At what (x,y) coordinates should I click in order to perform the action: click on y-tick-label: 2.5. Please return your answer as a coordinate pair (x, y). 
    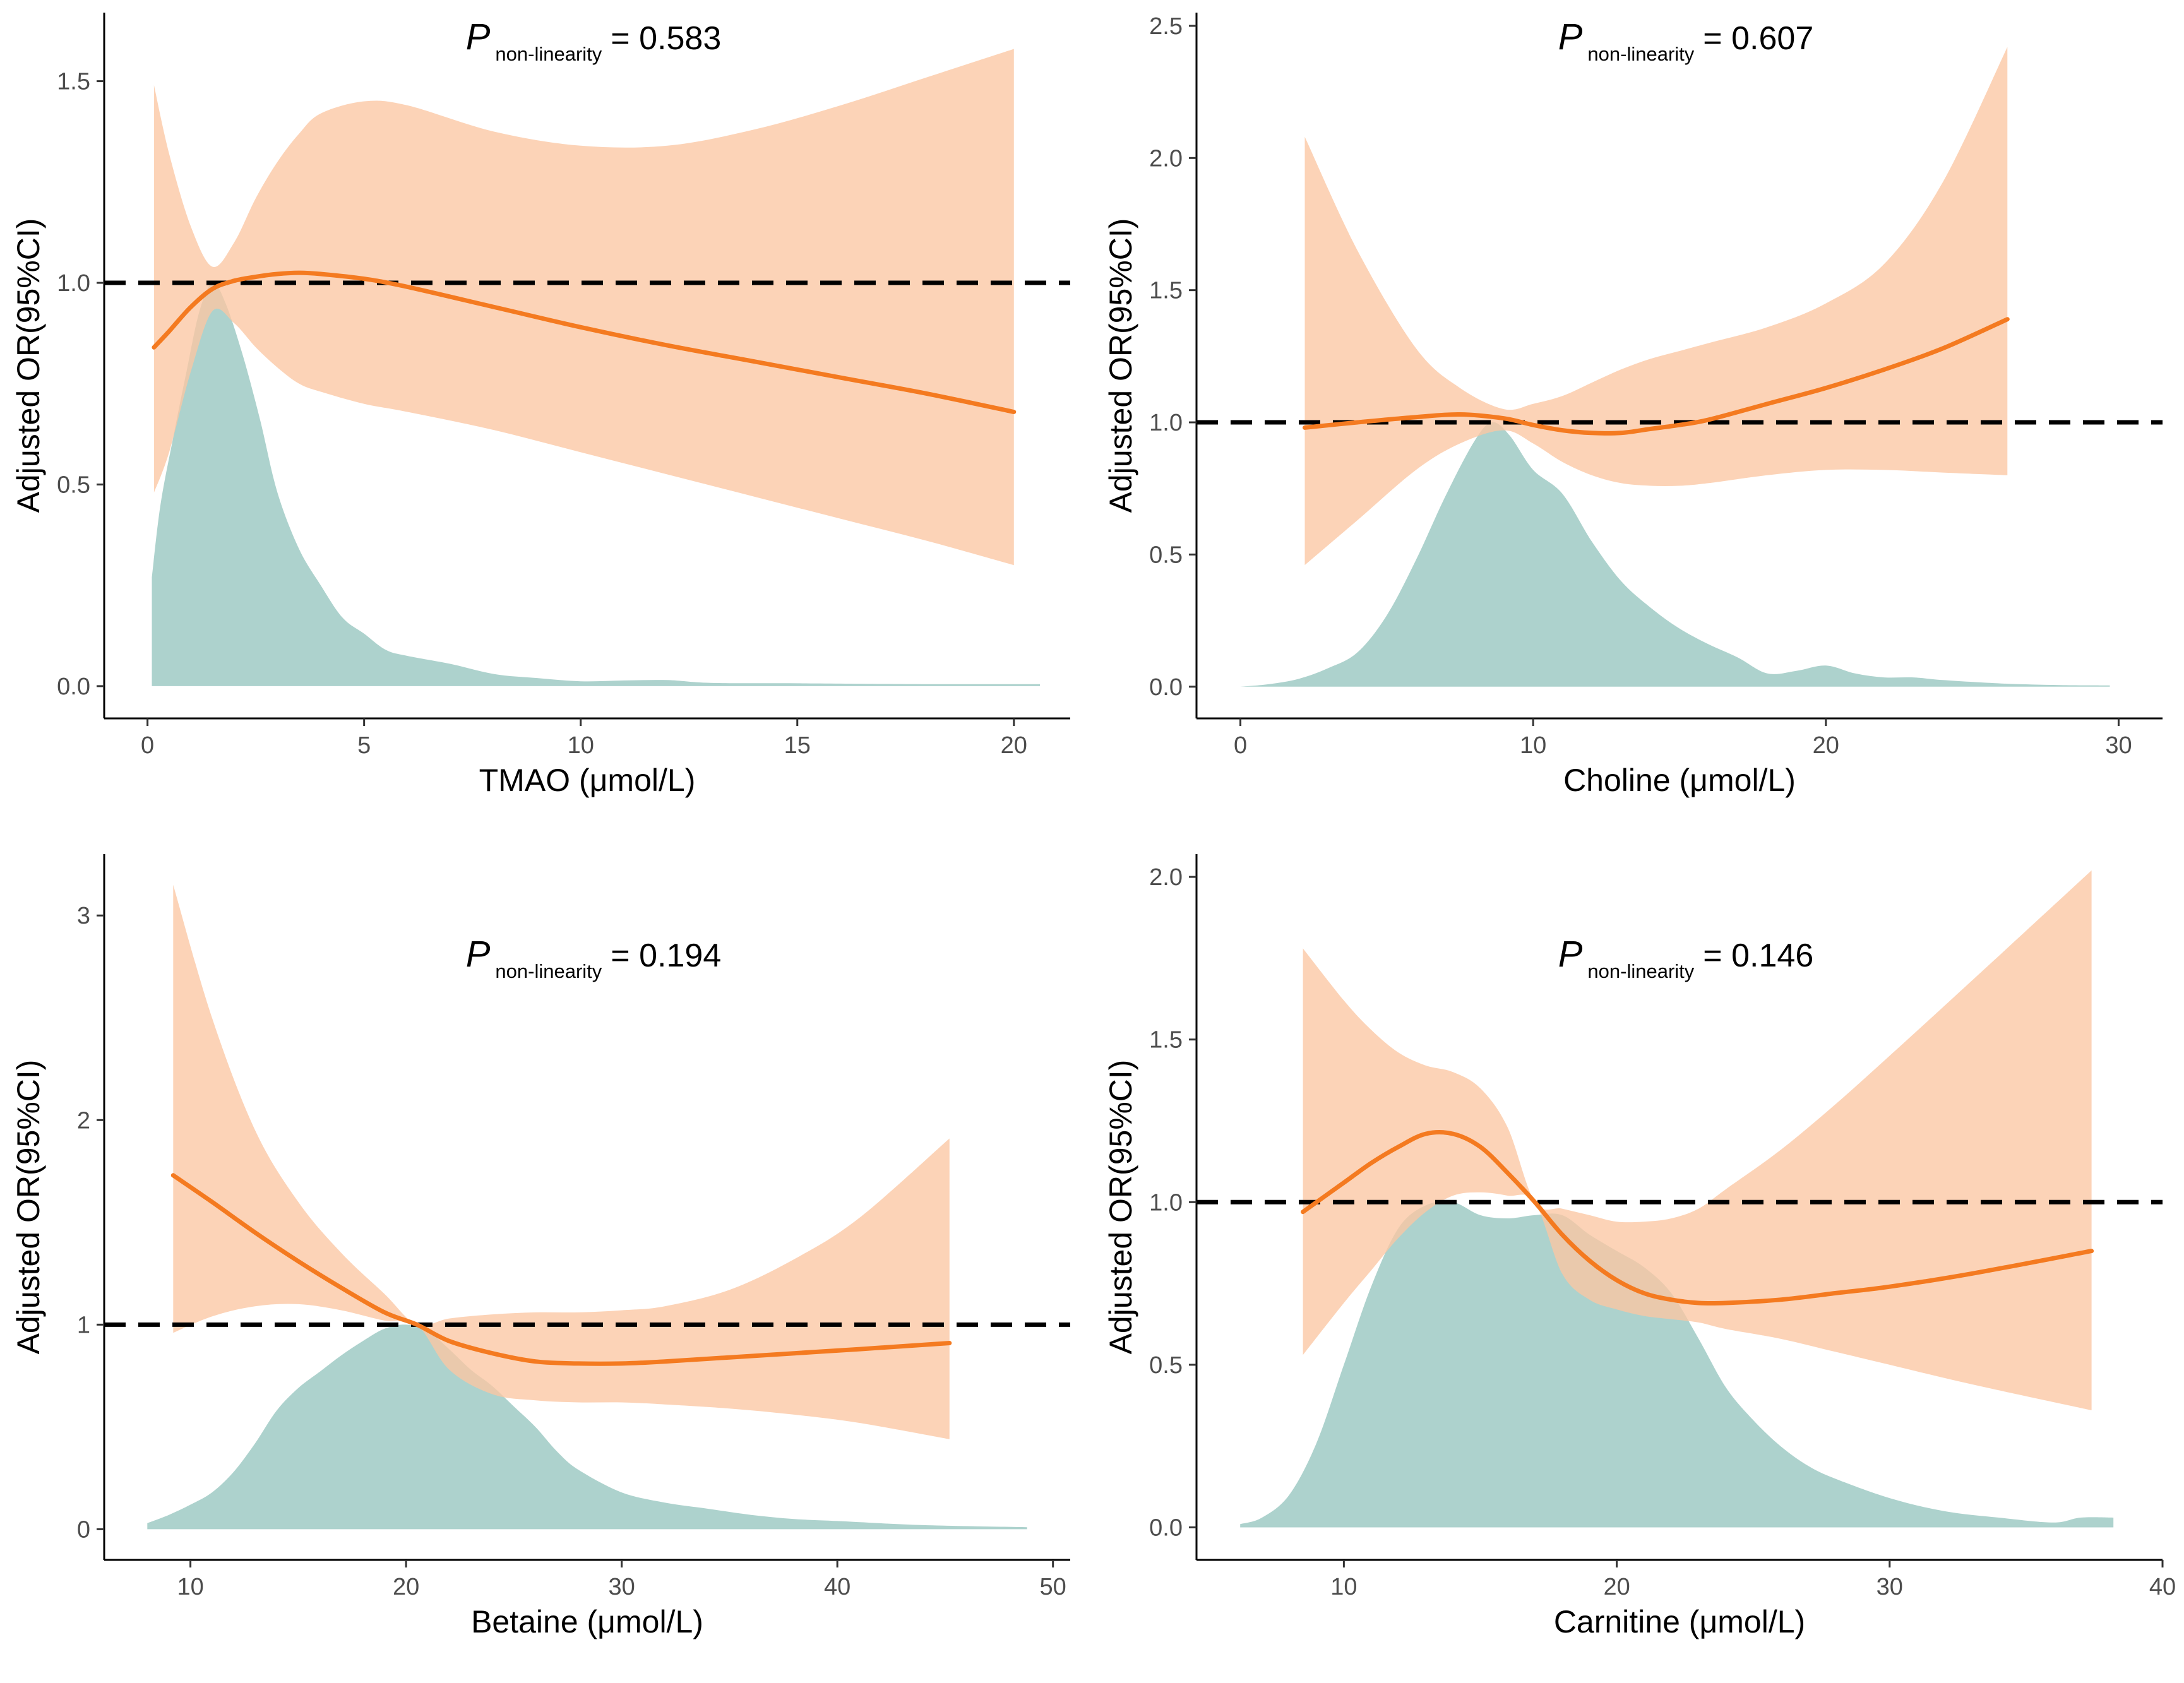
    Looking at the image, I should click on (1166, 26).